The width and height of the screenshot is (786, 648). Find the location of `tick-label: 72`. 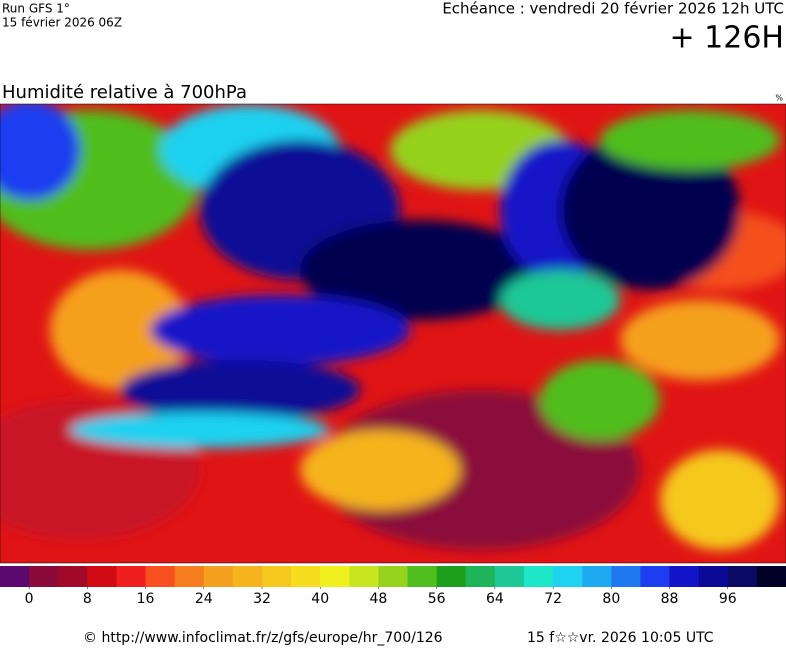

tick-label: 72 is located at coordinates (553, 599).